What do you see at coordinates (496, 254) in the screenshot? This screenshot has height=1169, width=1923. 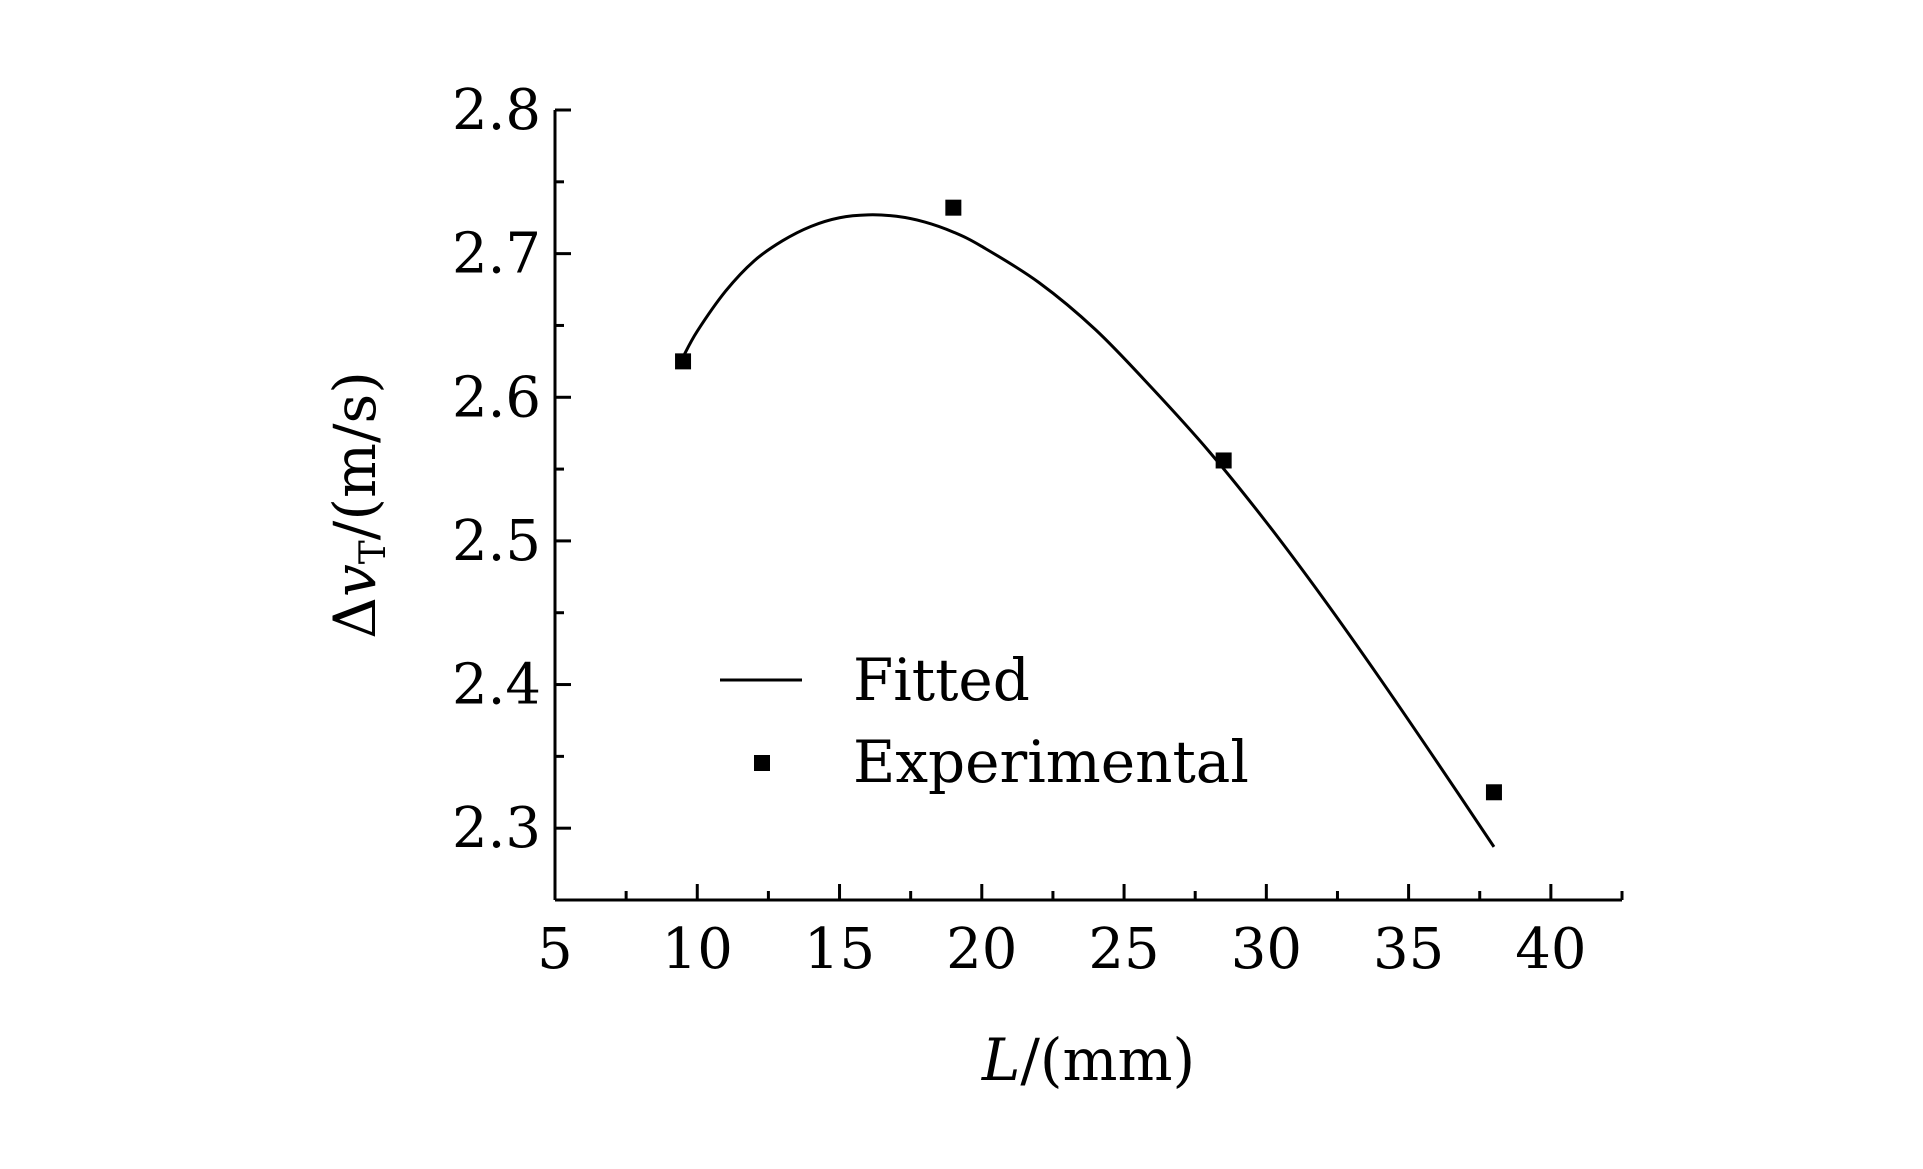 I see `y-tick-label: 2.7` at bounding box center [496, 254].